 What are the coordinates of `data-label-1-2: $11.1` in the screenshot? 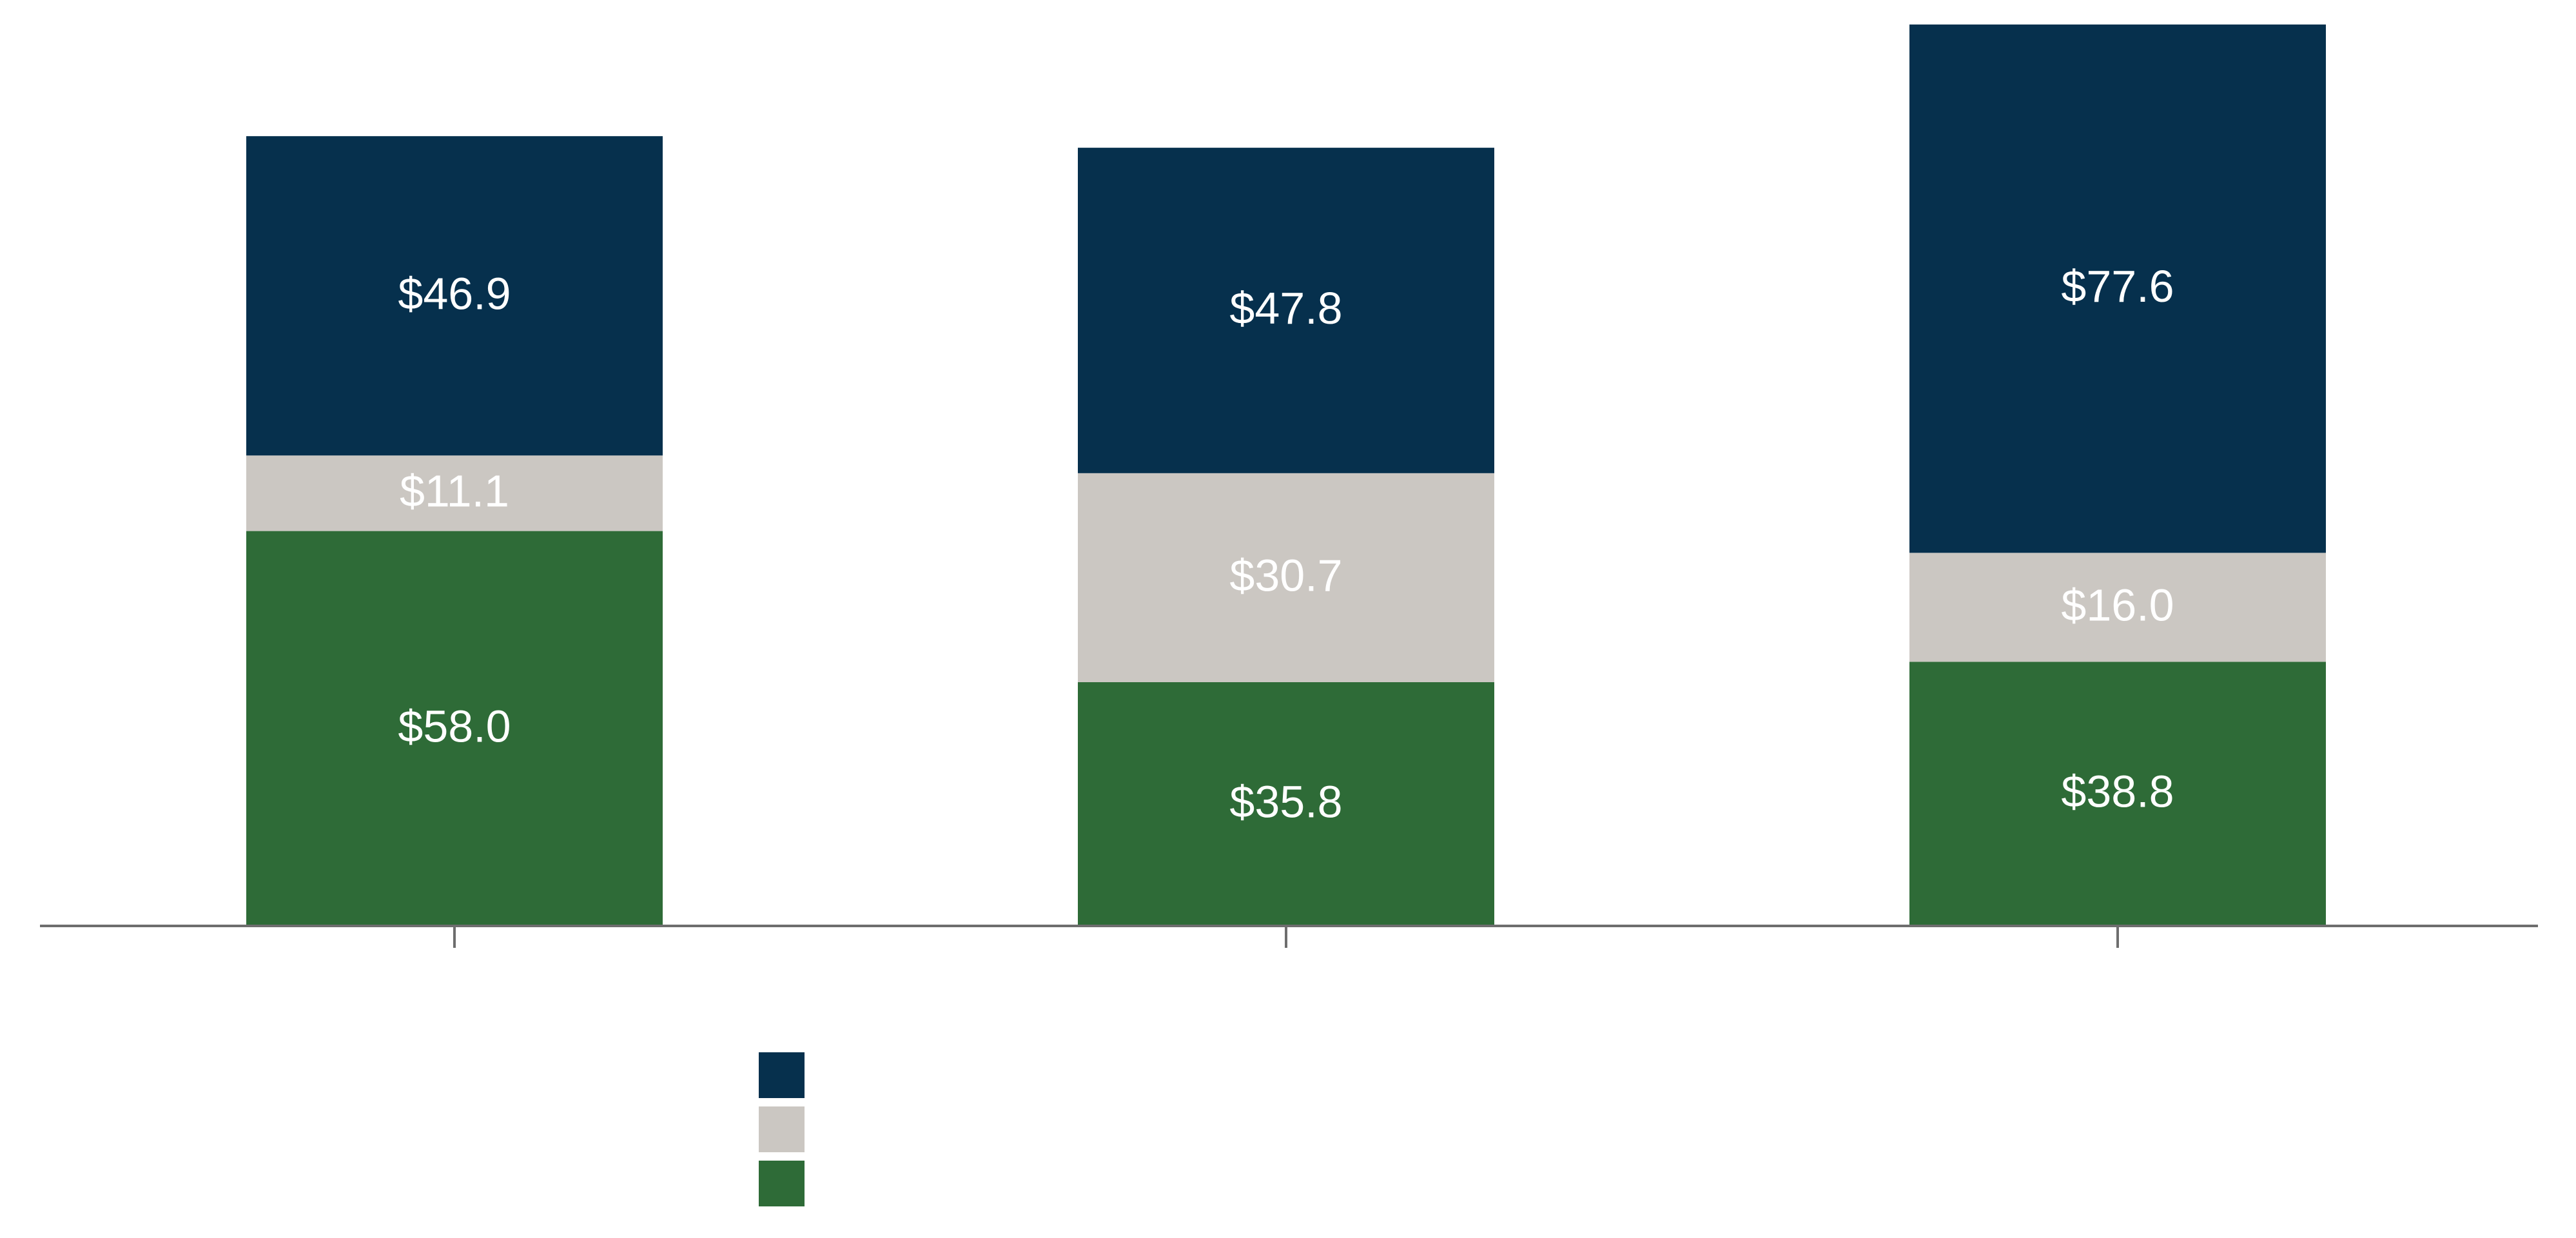 It's located at (455, 491).